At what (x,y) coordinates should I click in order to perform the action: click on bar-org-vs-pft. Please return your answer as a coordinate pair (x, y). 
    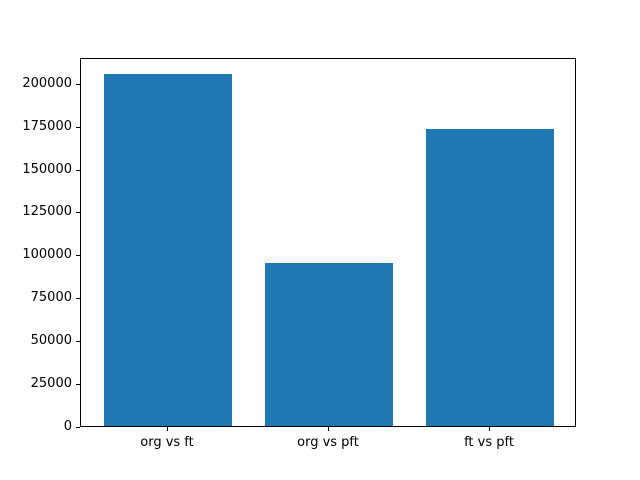
    Looking at the image, I should click on (329, 344).